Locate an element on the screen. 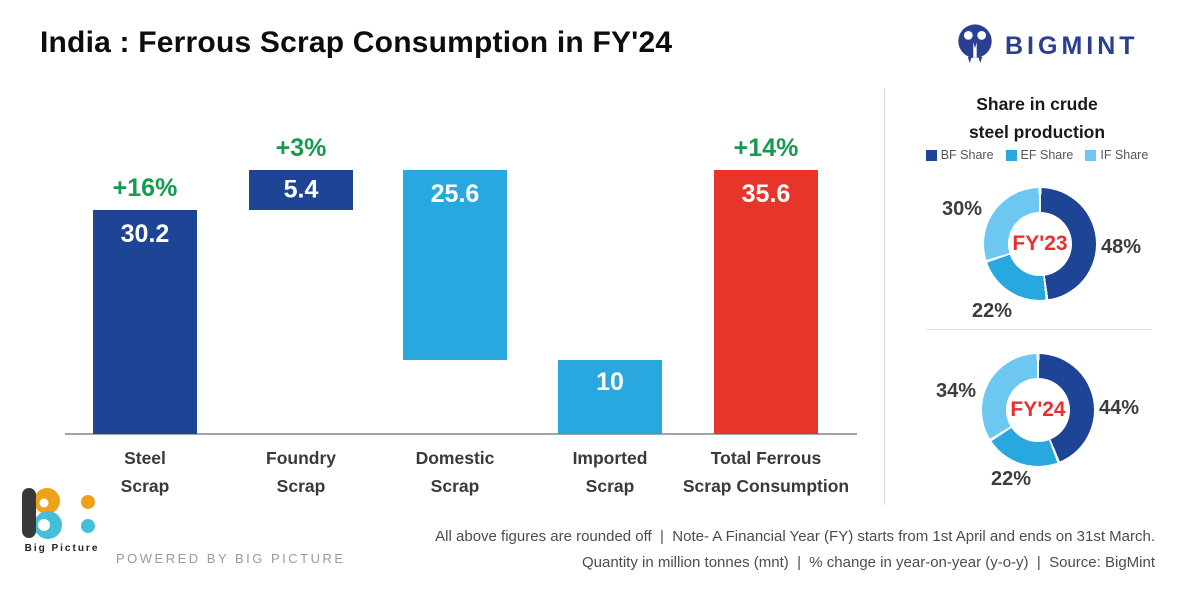 This screenshot has height=600, width=1200. bar-value: 25.6 is located at coordinates (455, 194).